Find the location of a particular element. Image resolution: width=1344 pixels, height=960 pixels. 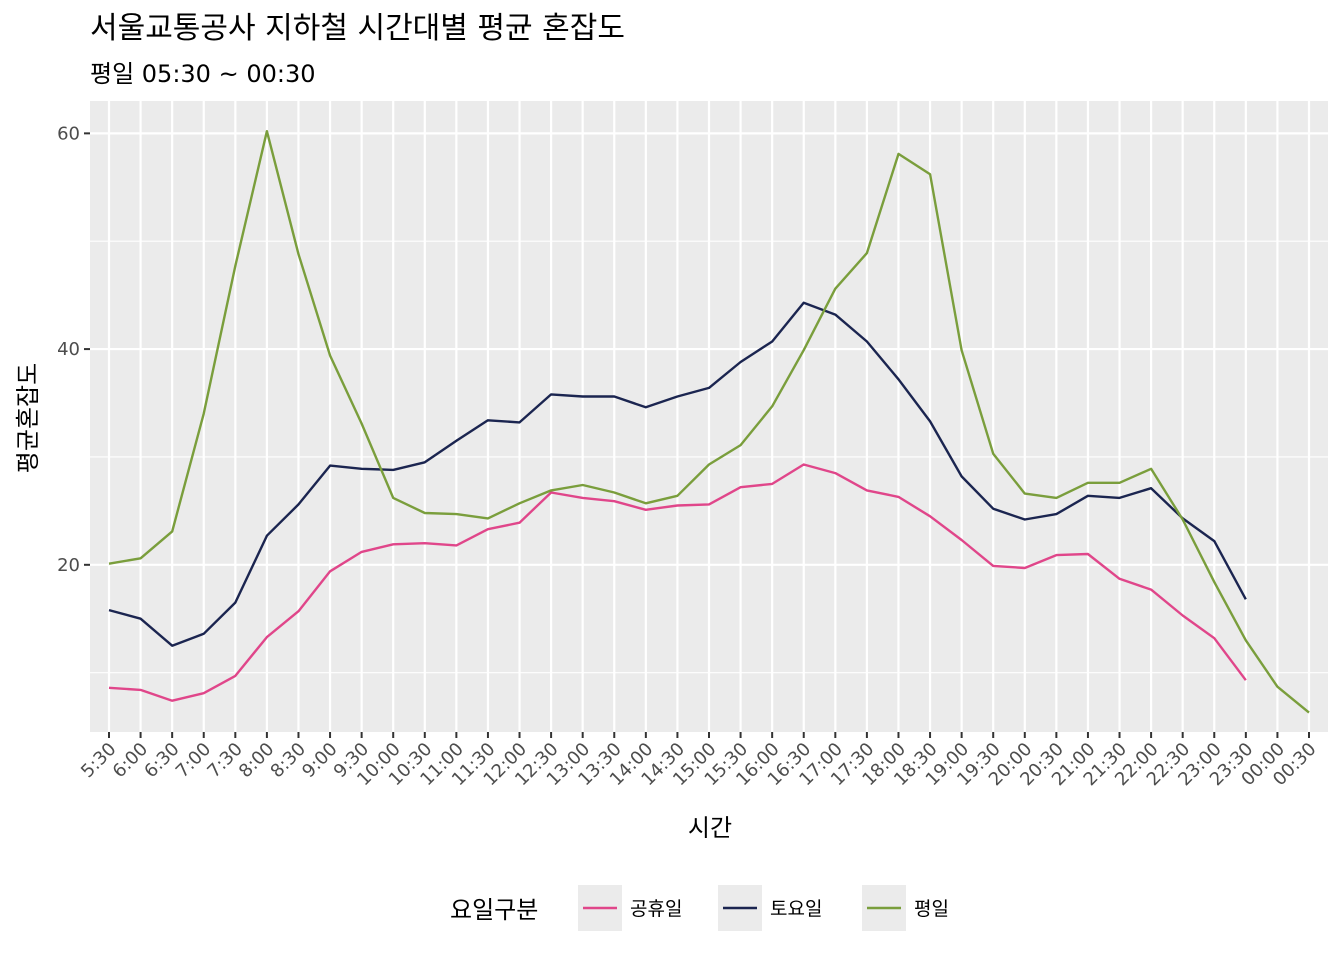

legend-label: 평일 is located at coordinates (931, 909).